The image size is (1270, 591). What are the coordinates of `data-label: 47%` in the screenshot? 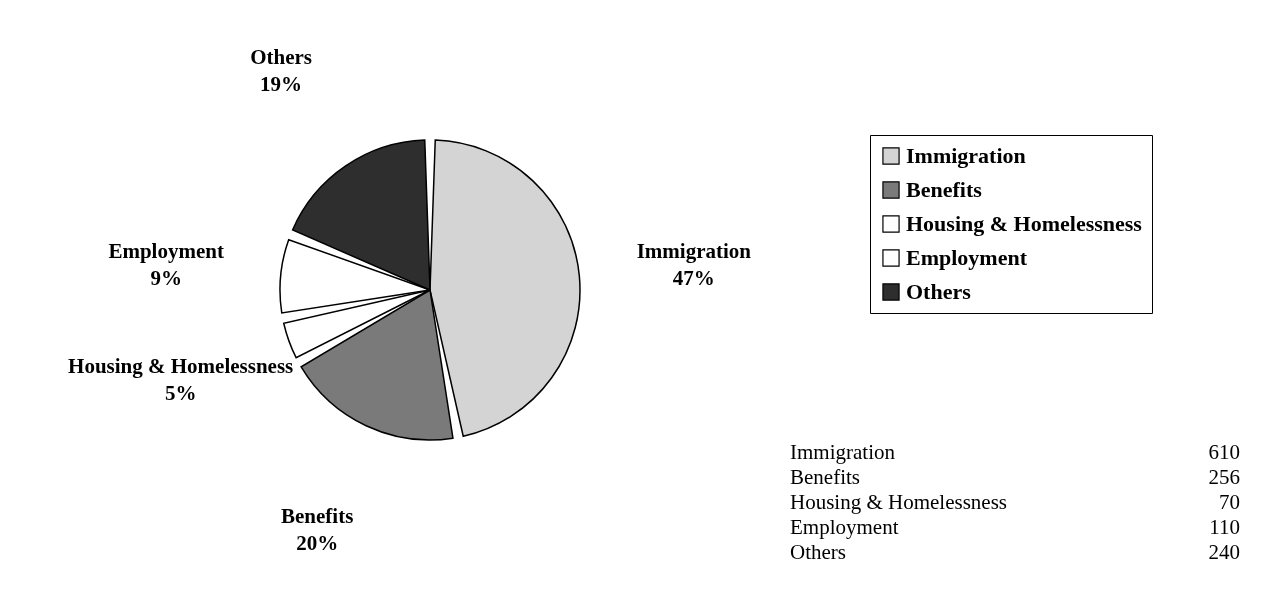 It's located at (693, 278).